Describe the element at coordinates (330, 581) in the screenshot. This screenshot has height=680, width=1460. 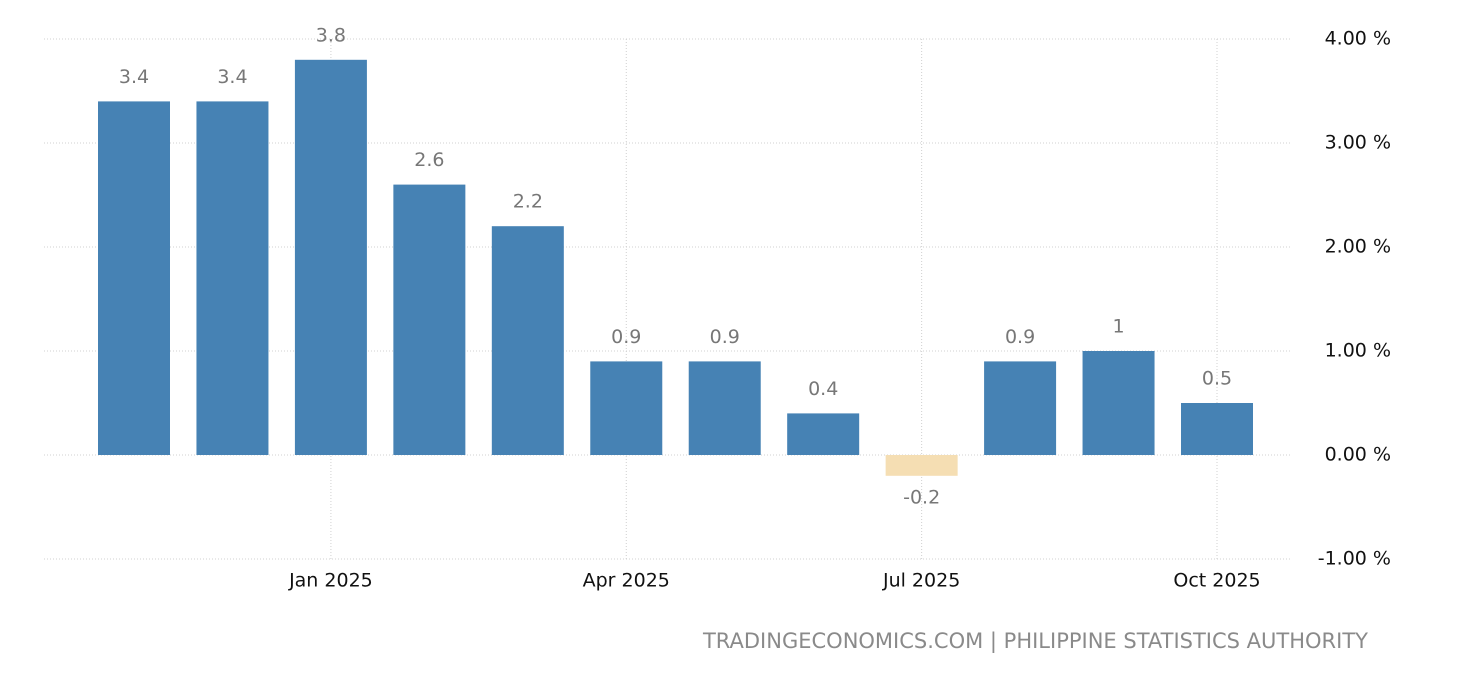
I see `x-tick-label: Jan 2025` at that location.